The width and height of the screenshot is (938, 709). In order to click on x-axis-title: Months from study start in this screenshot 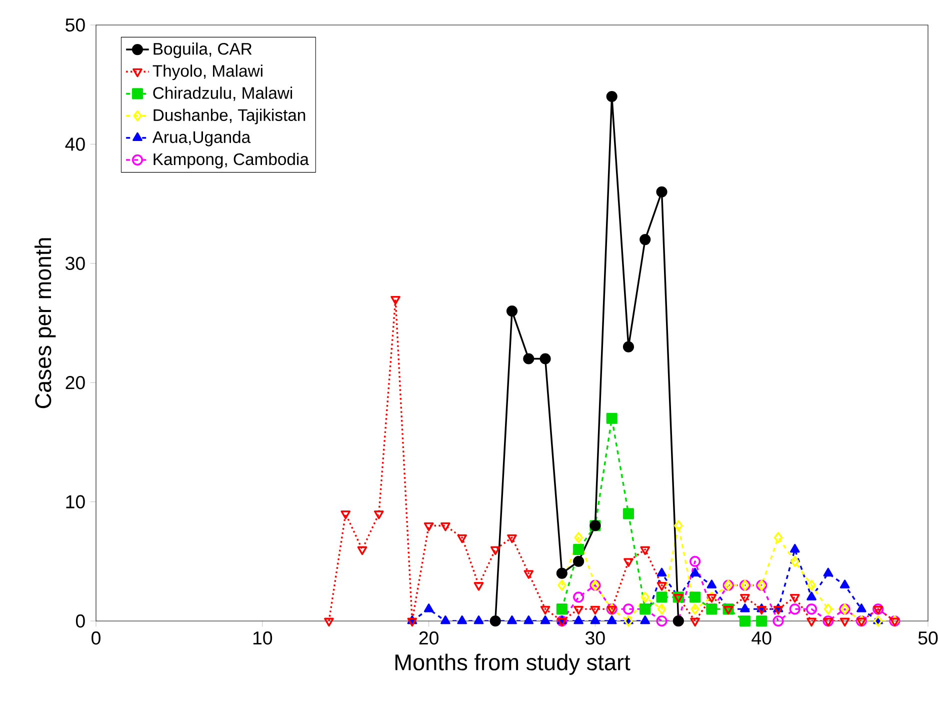, I will do `click(512, 664)`.